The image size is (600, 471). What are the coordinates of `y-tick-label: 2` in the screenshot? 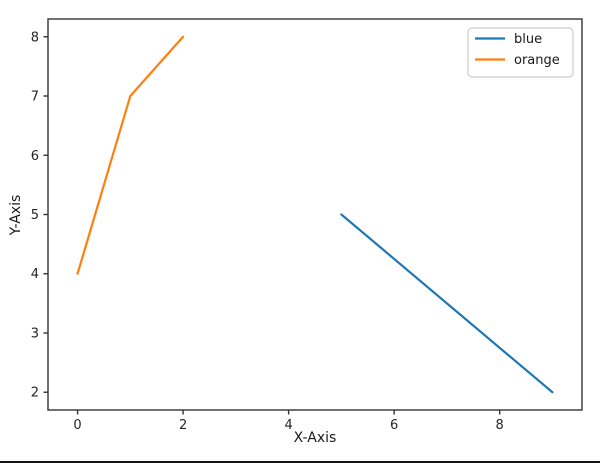 It's located at (35, 393).